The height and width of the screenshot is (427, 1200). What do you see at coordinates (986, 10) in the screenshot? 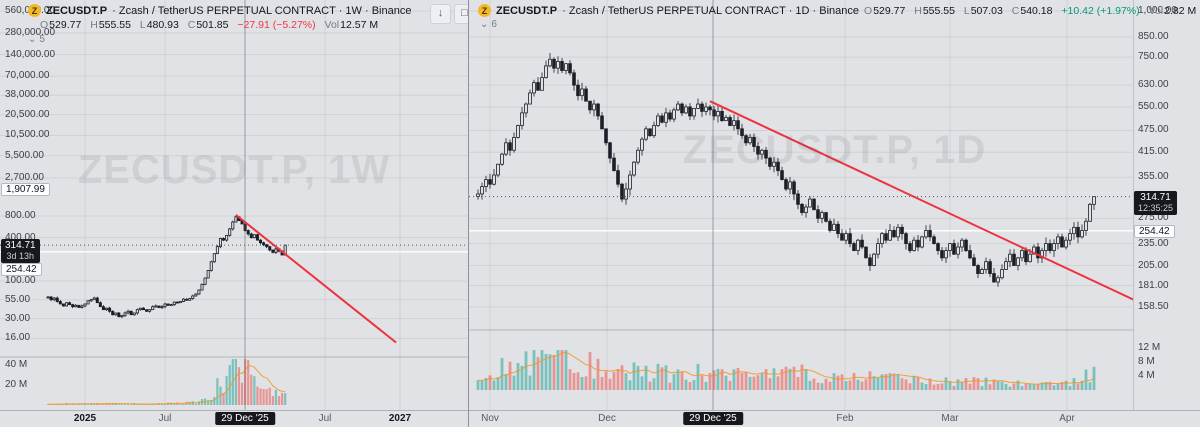
I see `low-value: 507.03` at bounding box center [986, 10].